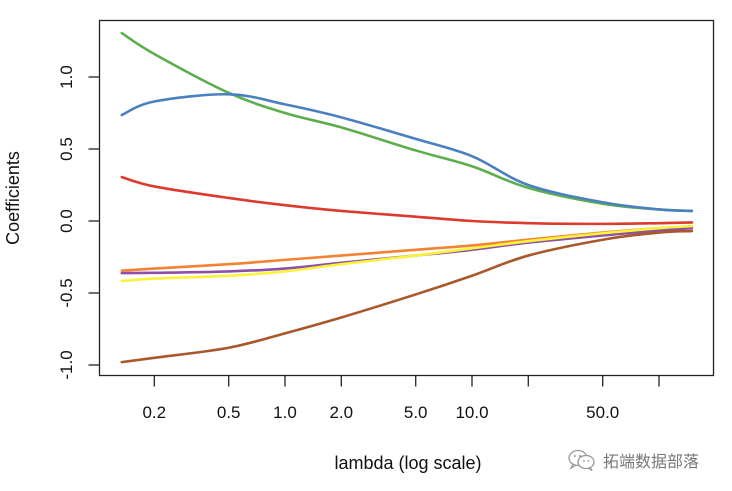 The height and width of the screenshot is (491, 732). I want to click on watermark: 拓端数据部落, so click(633, 460).